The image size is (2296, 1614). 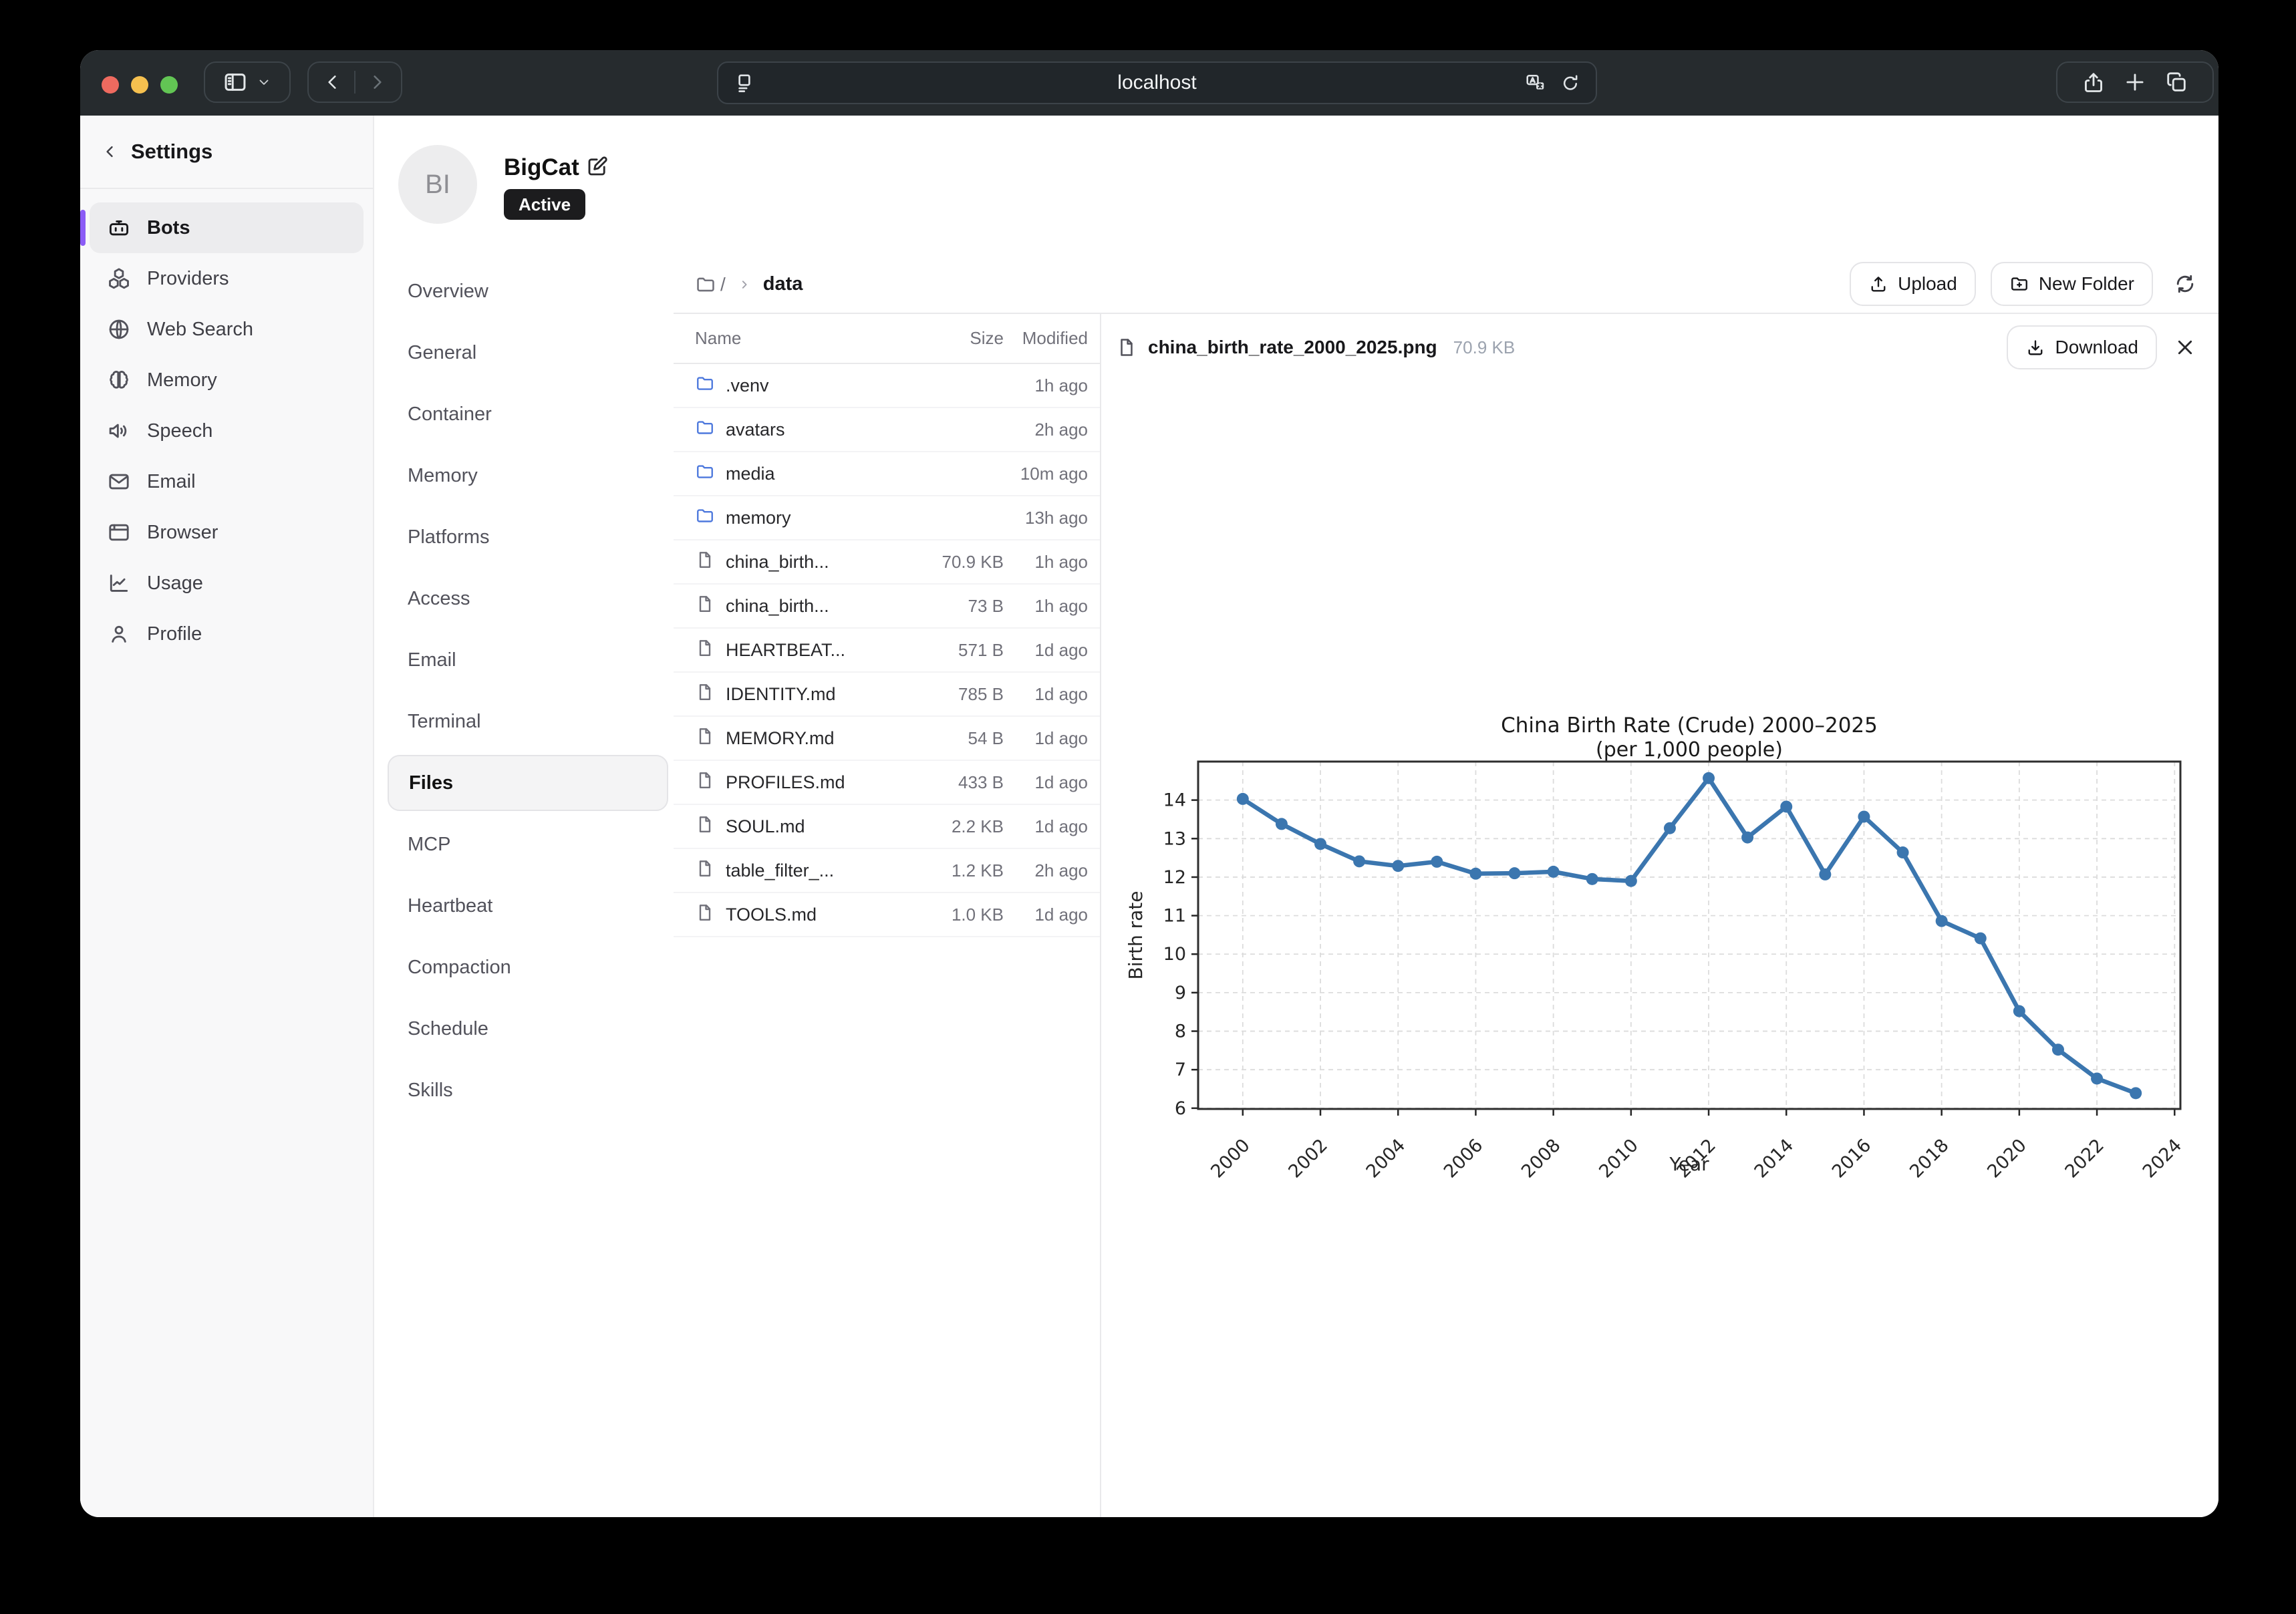 What do you see at coordinates (887, 871) in the screenshot?
I see `table-row: table_filter_... 1.2 KB 2h ago` at bounding box center [887, 871].